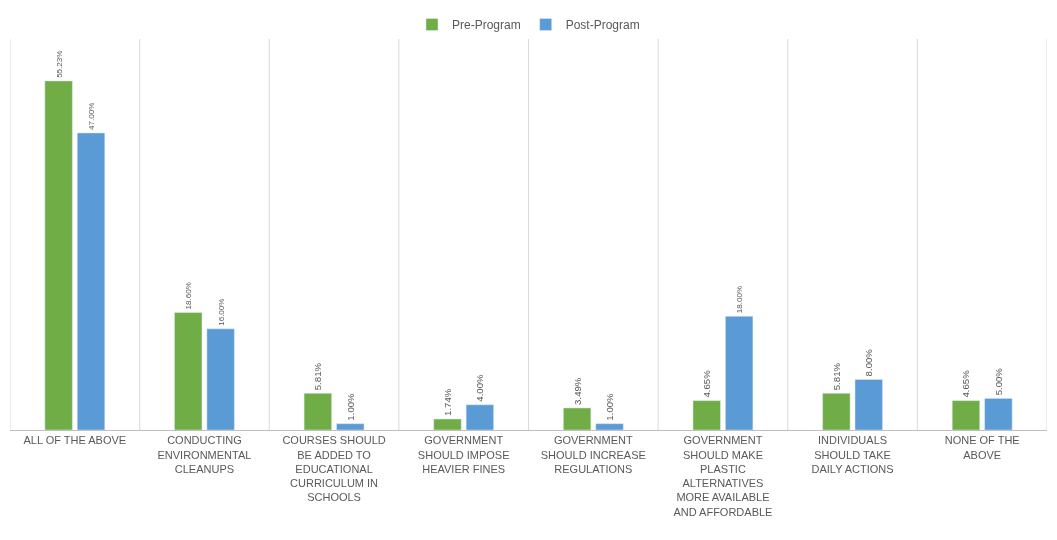  I want to click on data-label: 47.00%, so click(91, 116).